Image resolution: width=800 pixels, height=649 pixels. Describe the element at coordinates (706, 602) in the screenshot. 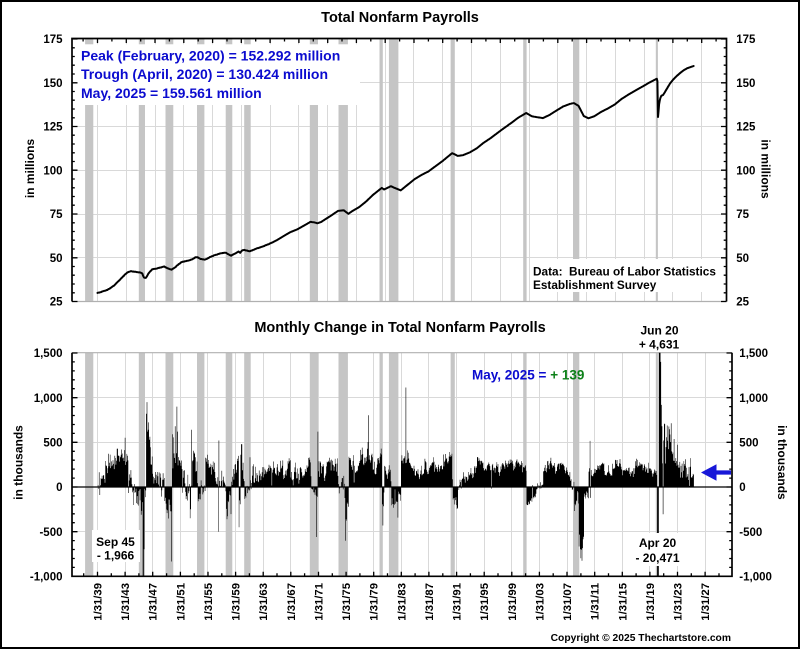

I see `svg-text: 1/31/27` at that location.